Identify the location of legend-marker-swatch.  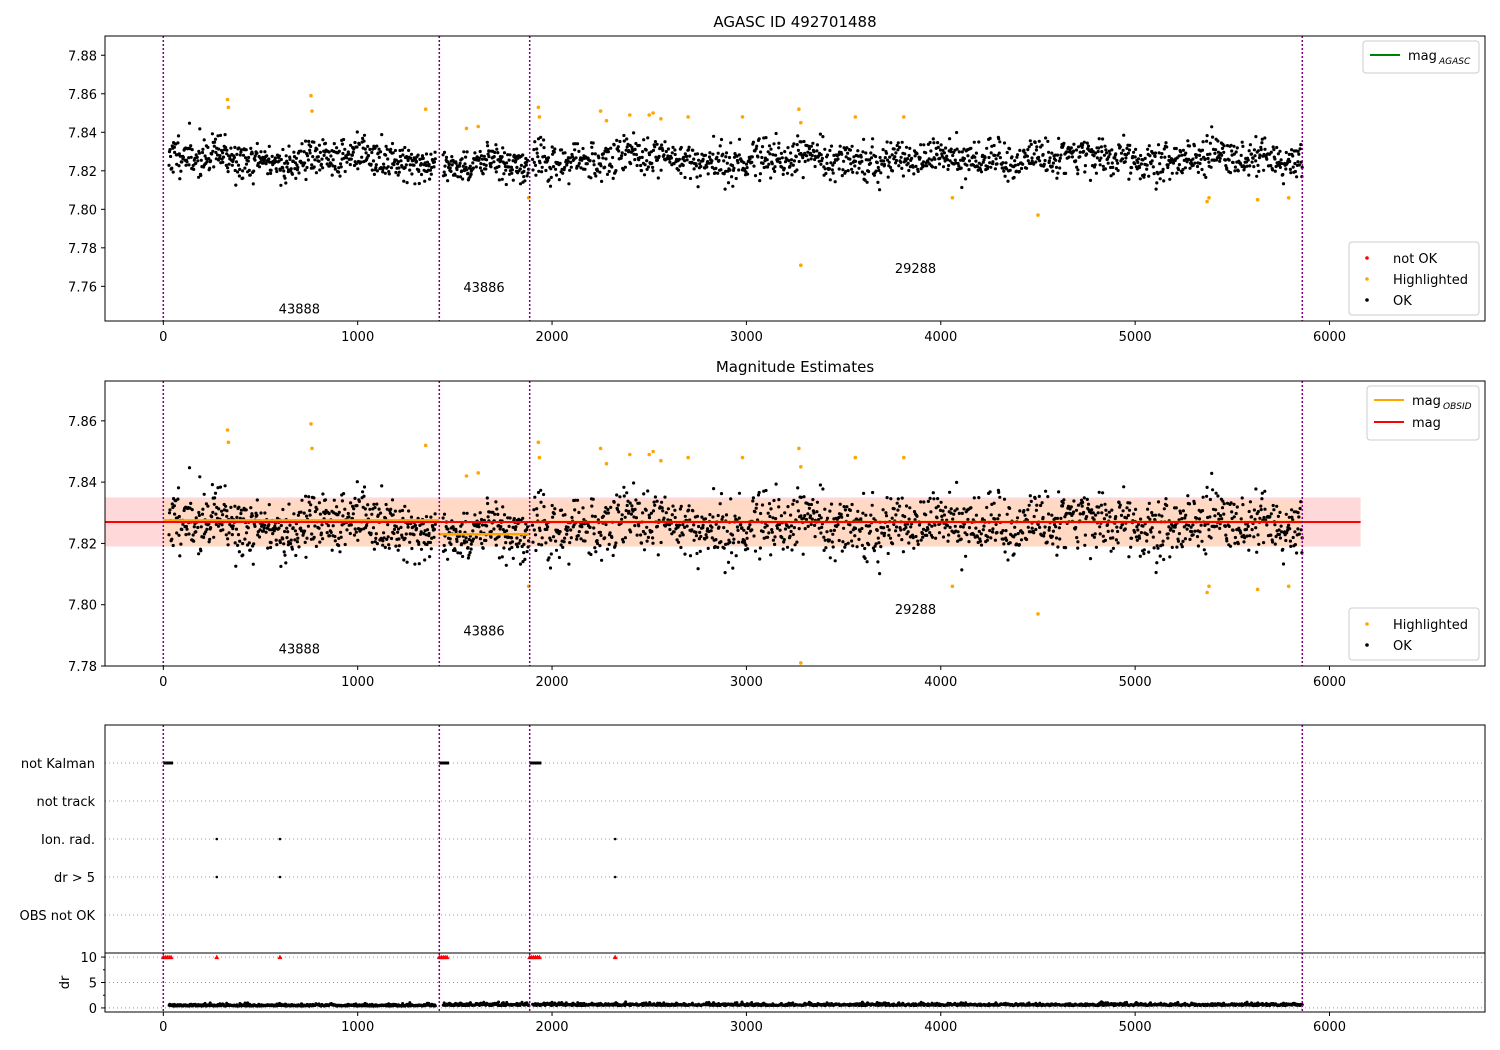
(1367, 645).